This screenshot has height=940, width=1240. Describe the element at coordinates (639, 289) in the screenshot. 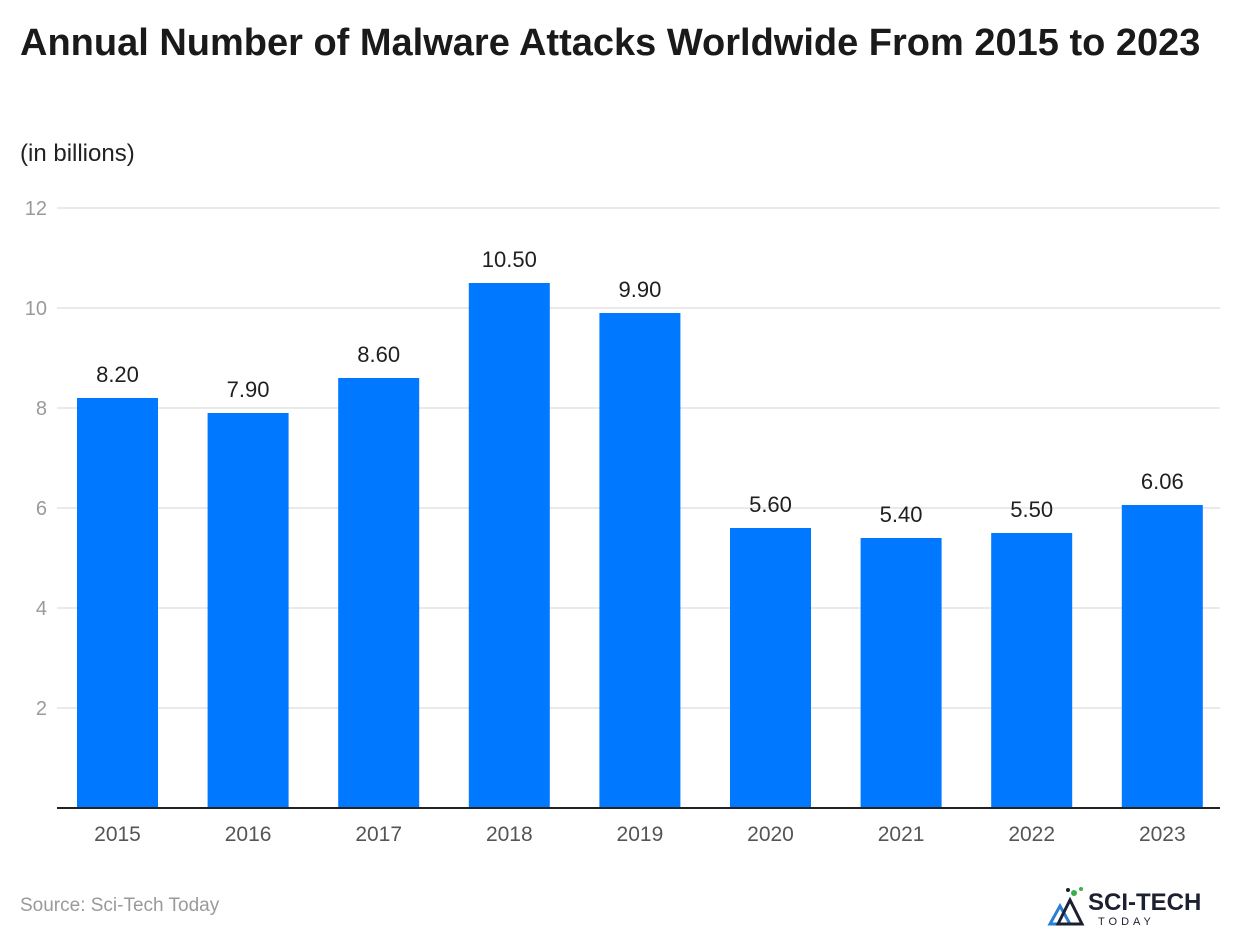

I see `data-label-2019: 9.90` at that location.